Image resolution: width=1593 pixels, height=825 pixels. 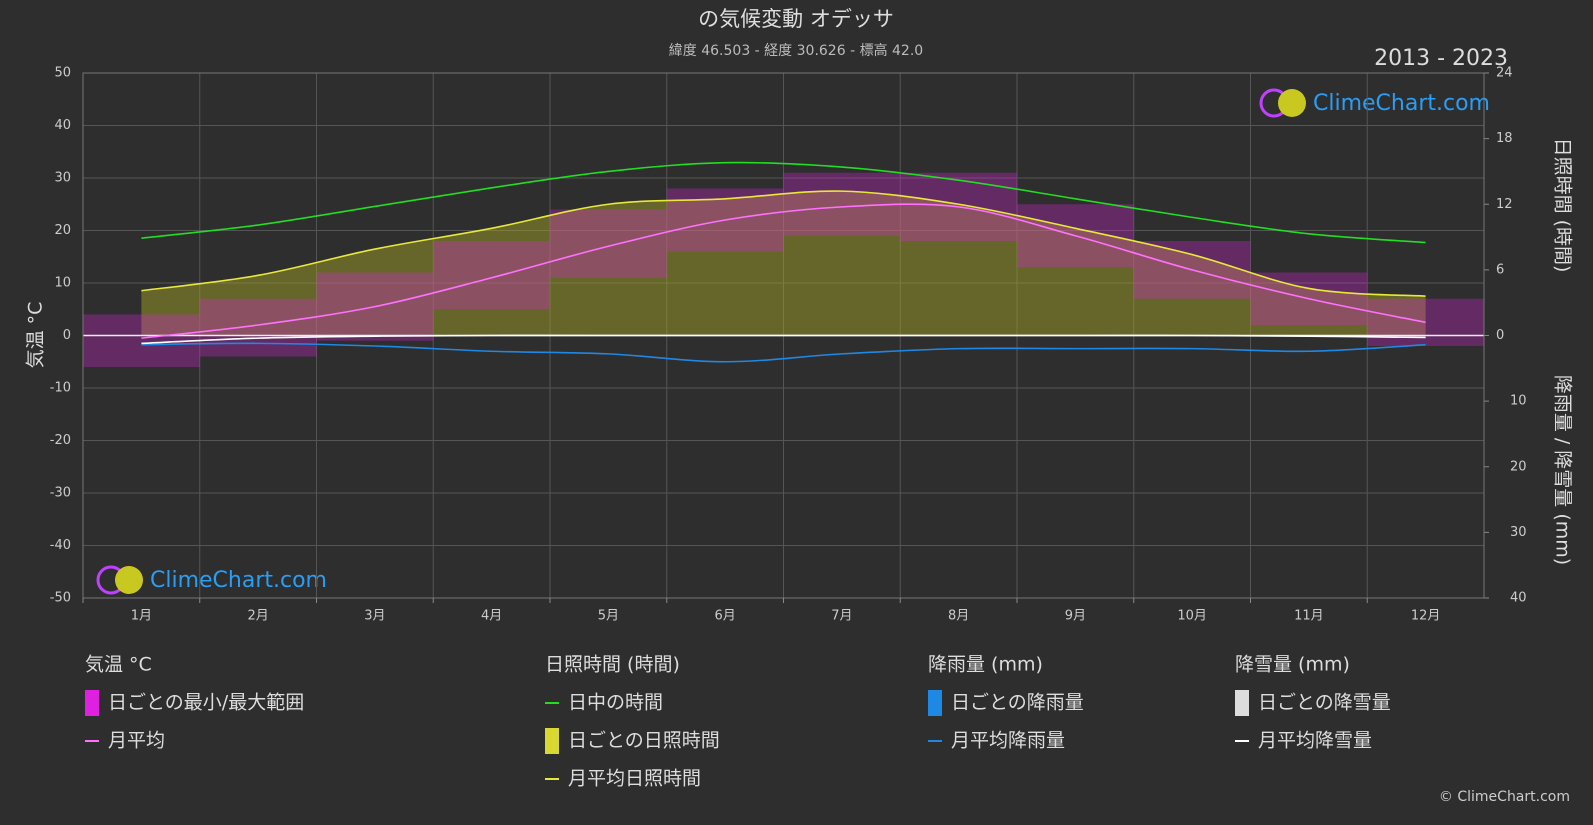 What do you see at coordinates (1292, 665) in the screenshot?
I see `legend-title: 降雪量 (mm)` at bounding box center [1292, 665].